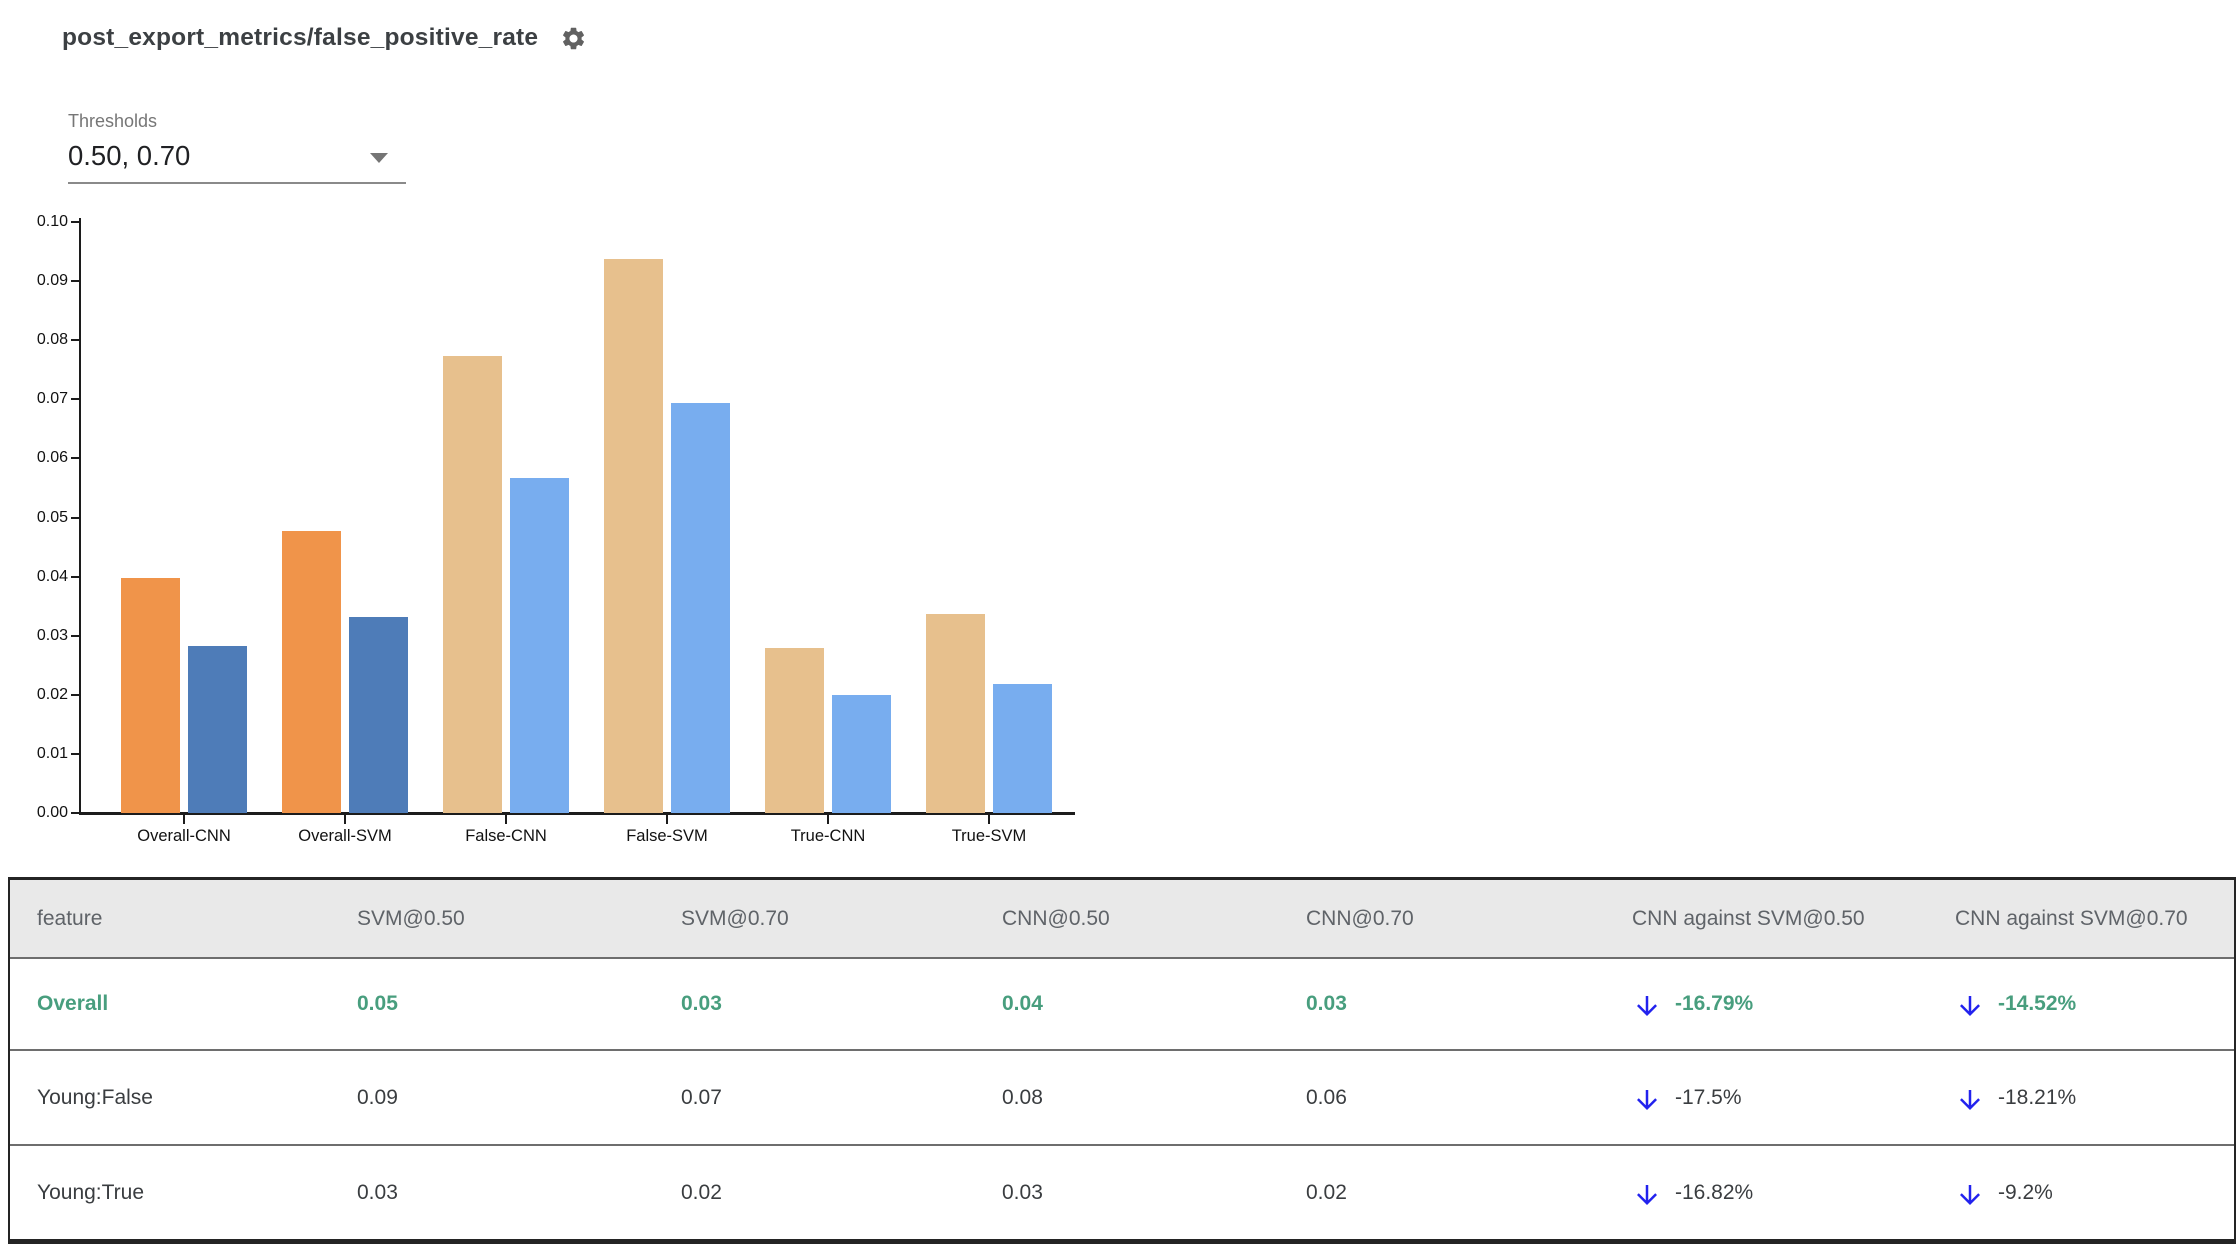 Image resolution: width=2236 pixels, height=1258 pixels. What do you see at coordinates (1748, 918) in the screenshot?
I see `column-header-5: CNN against SVM@0.50` at bounding box center [1748, 918].